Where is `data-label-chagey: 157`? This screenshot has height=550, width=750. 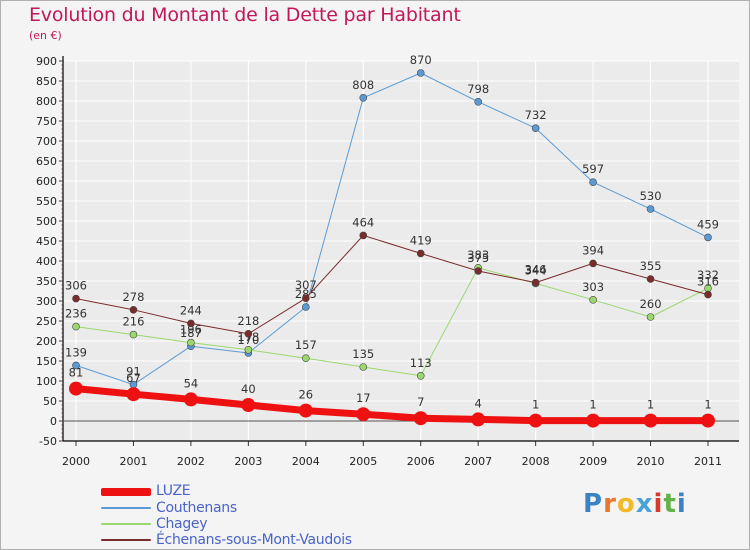
data-label-chagey: 157 is located at coordinates (306, 345).